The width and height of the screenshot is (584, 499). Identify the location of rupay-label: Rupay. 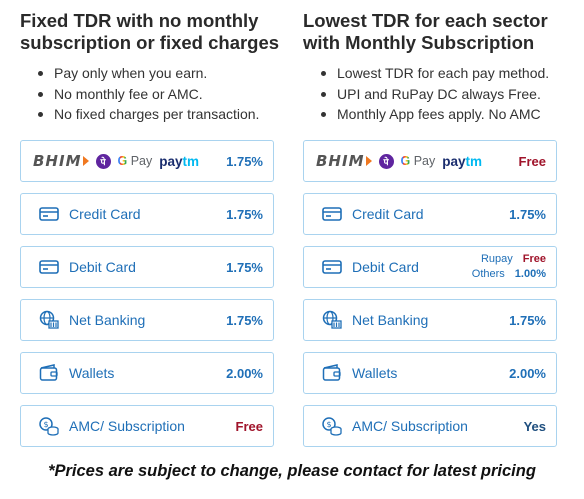
(496, 259).